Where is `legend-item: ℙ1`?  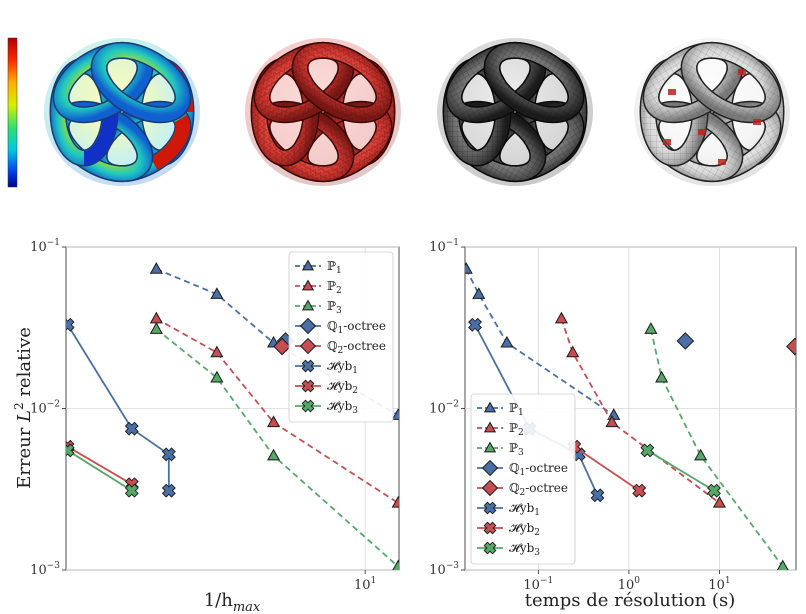
legend-item: ℙ1 is located at coordinates (500, 409).